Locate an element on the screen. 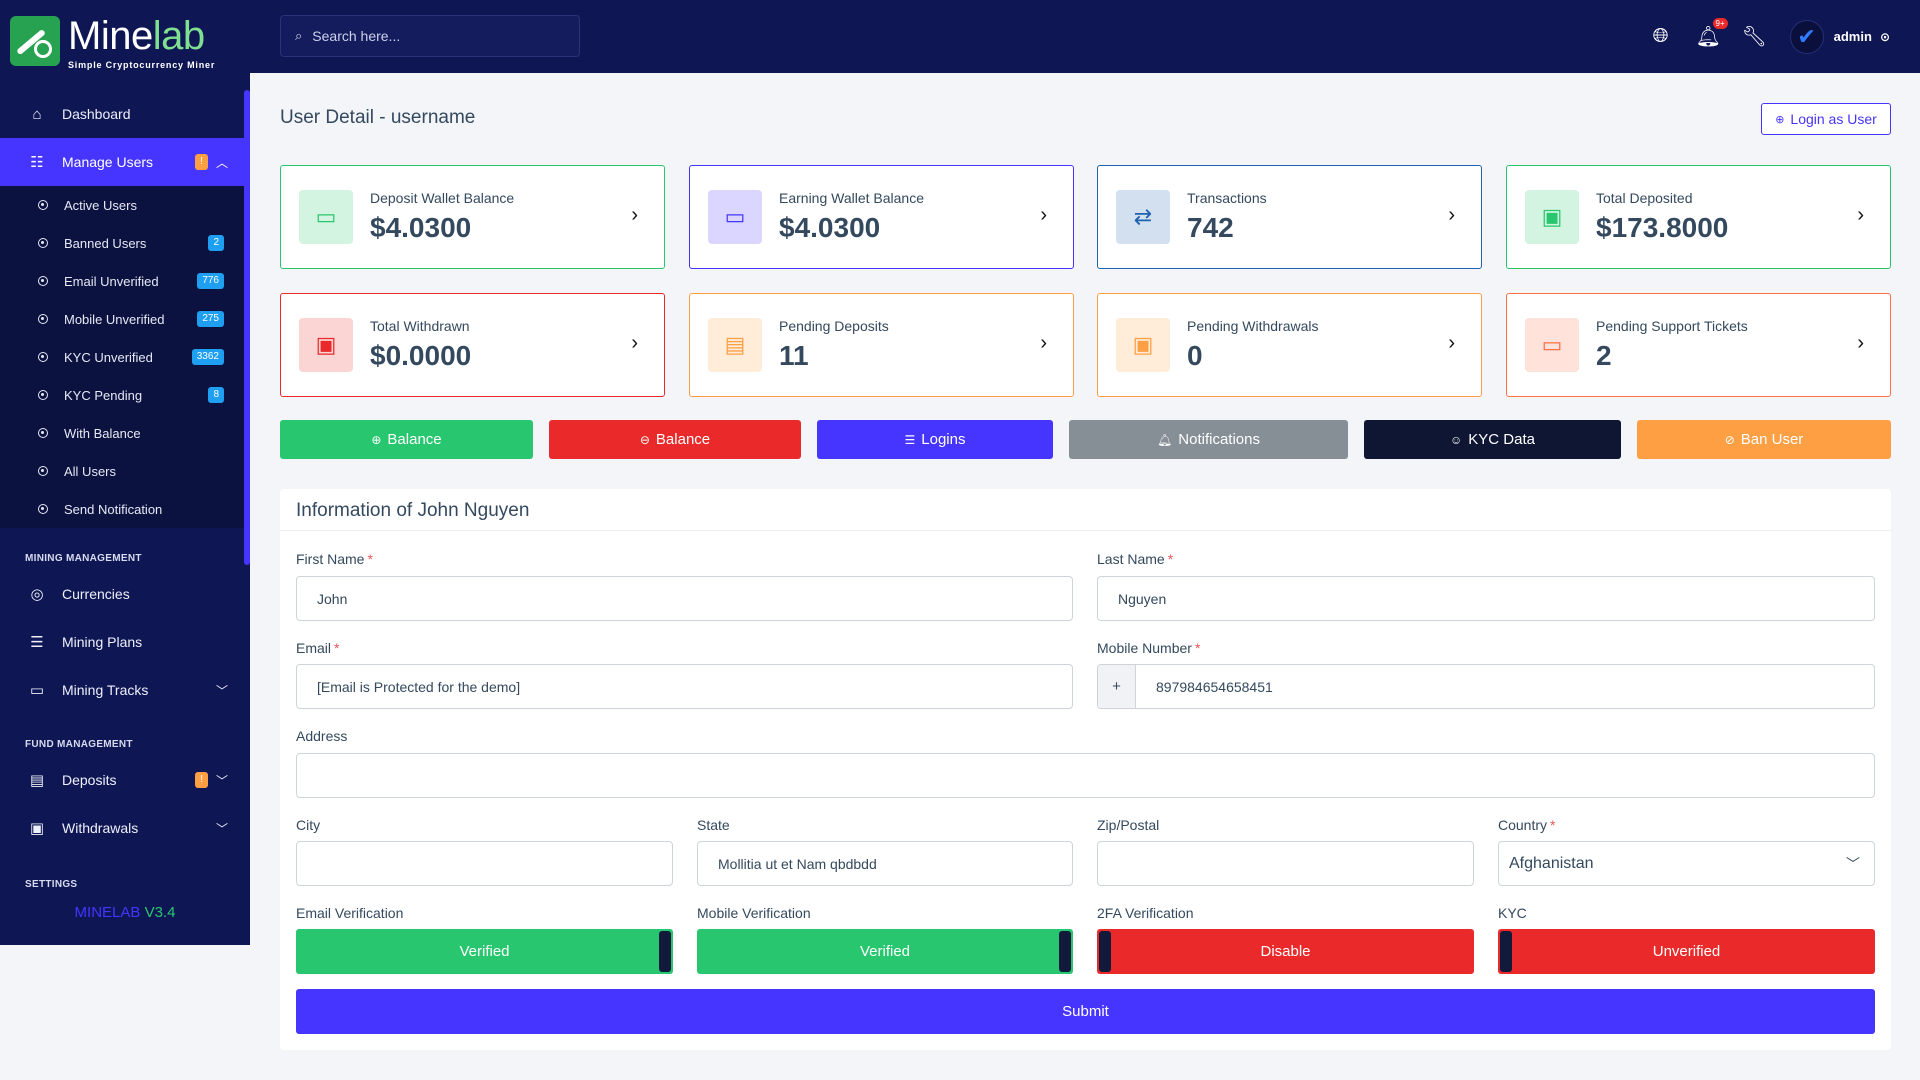 Image resolution: width=1920 pixels, height=1080 pixels. count-badge: 8 is located at coordinates (216, 395).